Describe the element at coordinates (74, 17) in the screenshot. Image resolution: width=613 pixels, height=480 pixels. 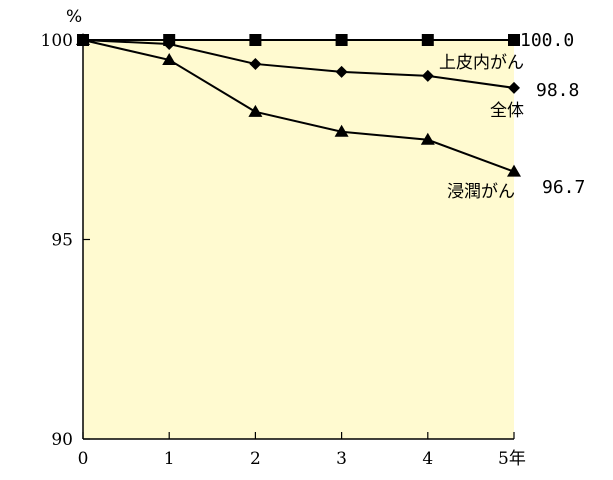
I see `y-axis-unit-label: %` at that location.